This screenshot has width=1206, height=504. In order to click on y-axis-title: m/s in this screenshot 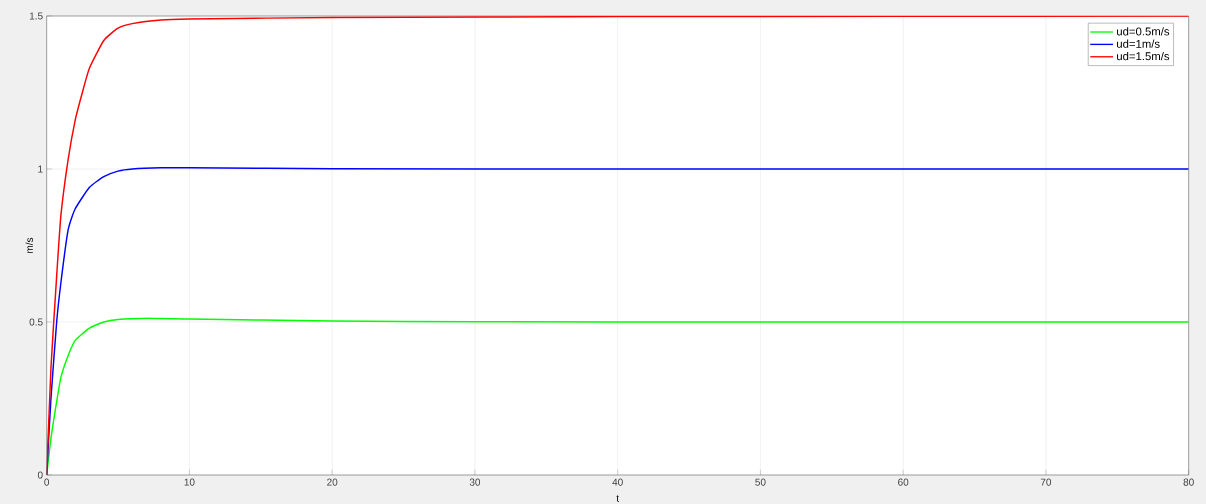, I will do `click(29, 245)`.